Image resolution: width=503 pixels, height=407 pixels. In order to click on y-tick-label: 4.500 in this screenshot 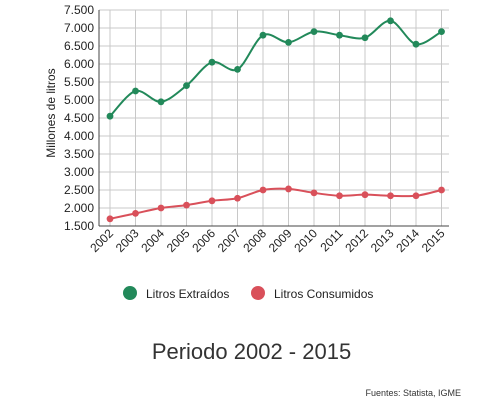, I will do `click(79, 118)`.